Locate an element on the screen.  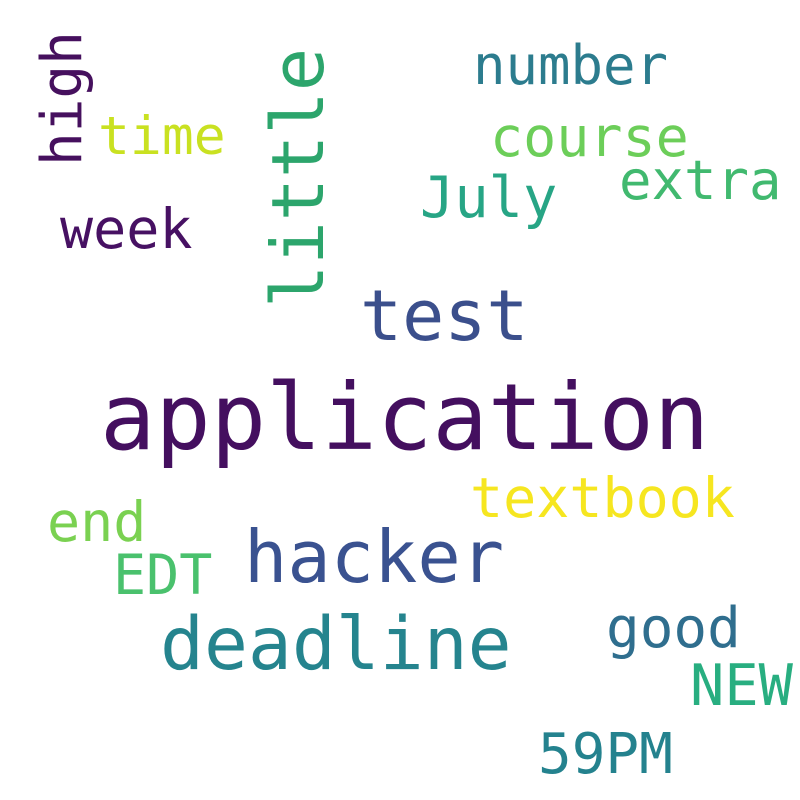
word-new: NEW is located at coordinates (741, 686).